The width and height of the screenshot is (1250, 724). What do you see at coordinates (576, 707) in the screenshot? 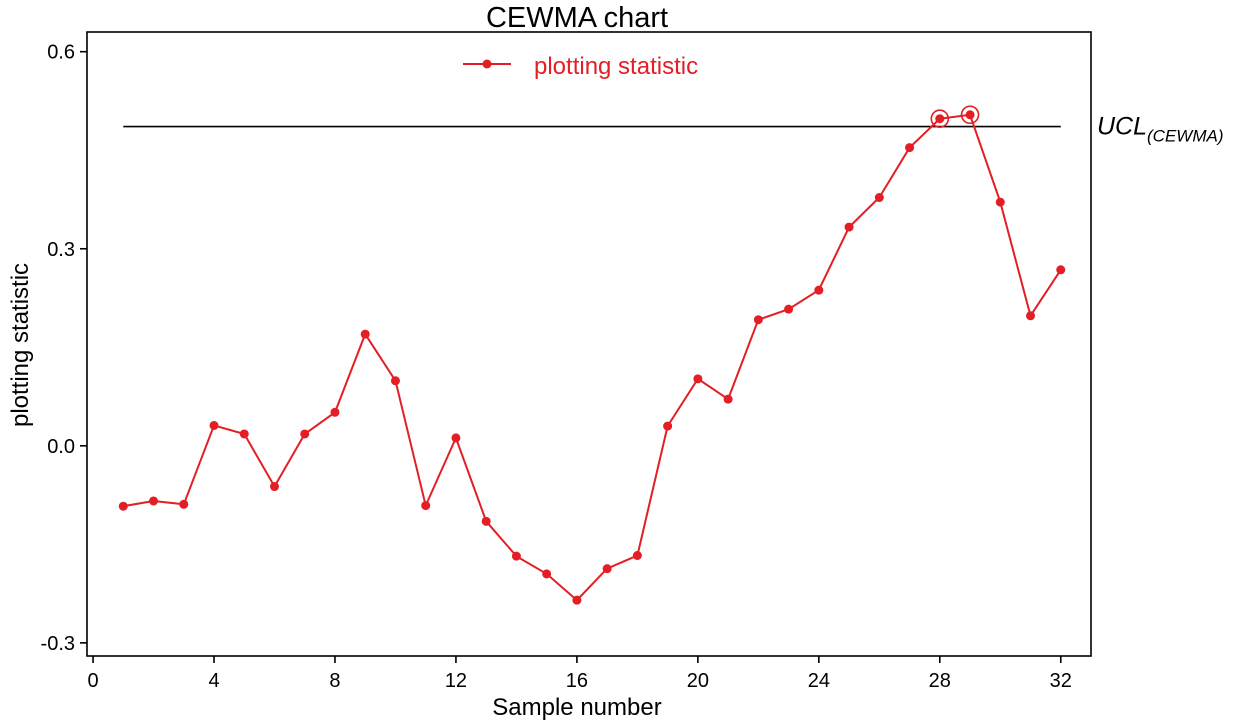
I see `x-axis-label: Sample number` at bounding box center [576, 707].